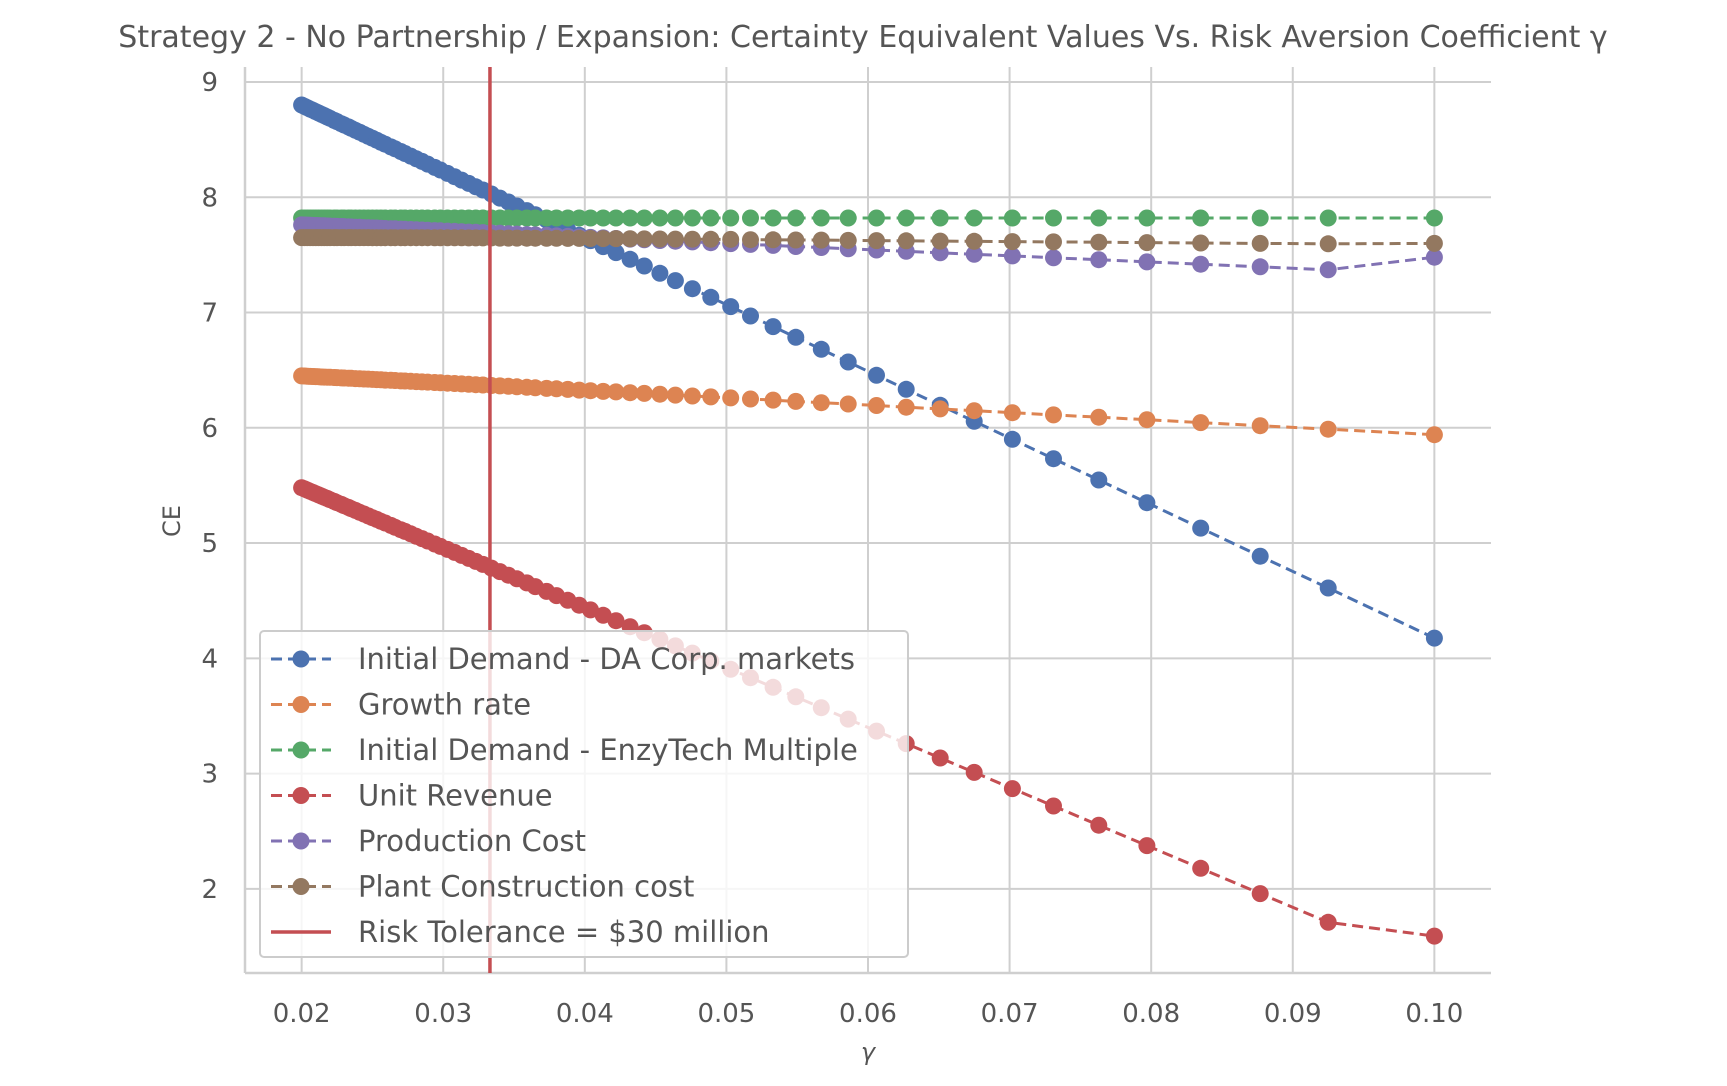 The image size is (1727, 1086). Describe the element at coordinates (301, 704) in the screenshot. I see `legend-marker` at that location.